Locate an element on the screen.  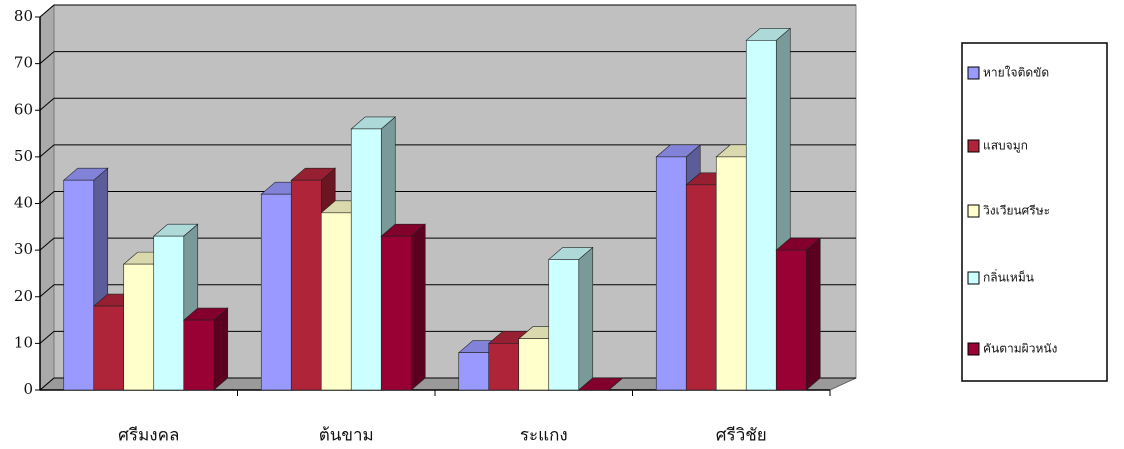
y-tick-label: 20 is located at coordinates (23, 296).